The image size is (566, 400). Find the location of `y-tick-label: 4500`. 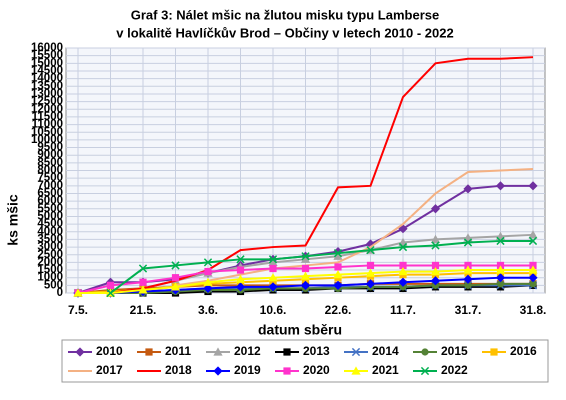

y-tick-label: 4500 is located at coordinates (50, 224).